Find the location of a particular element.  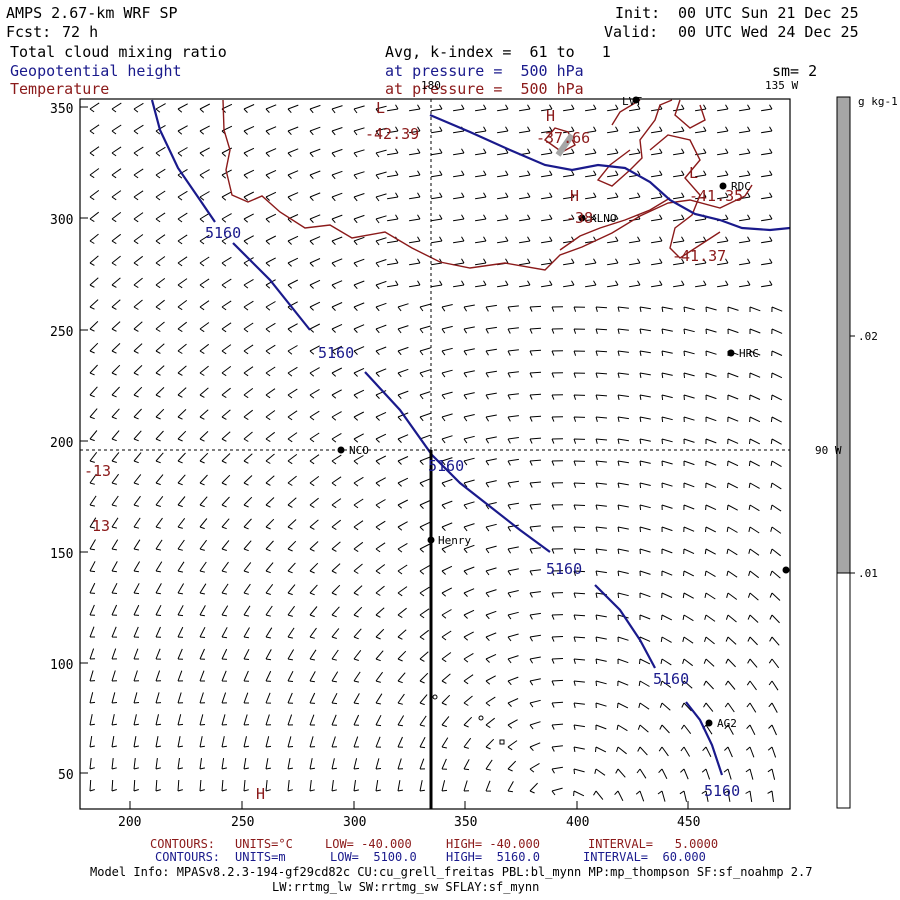

y-tick-label: 150 is located at coordinates (62, 554).